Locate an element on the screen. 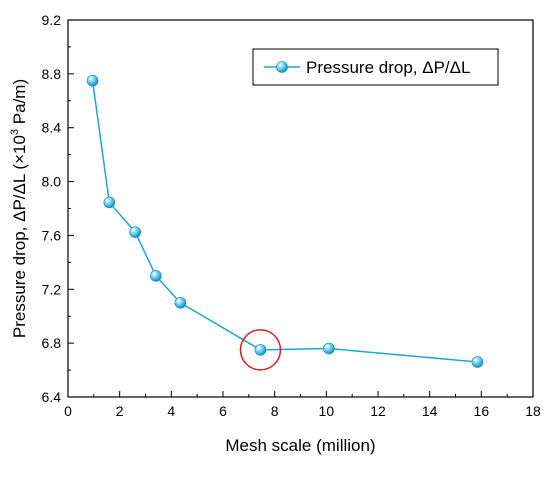  y-axis: 6.4 6.8 7.2 7.6 8.0 8.4 8.8 9.2 is located at coordinates (58, 208).